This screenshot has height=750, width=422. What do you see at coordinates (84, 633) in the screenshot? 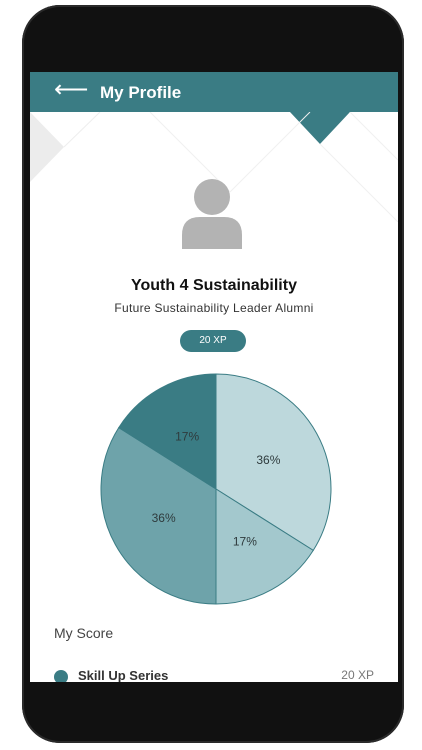
I see `my-score-label: My Score` at bounding box center [84, 633].